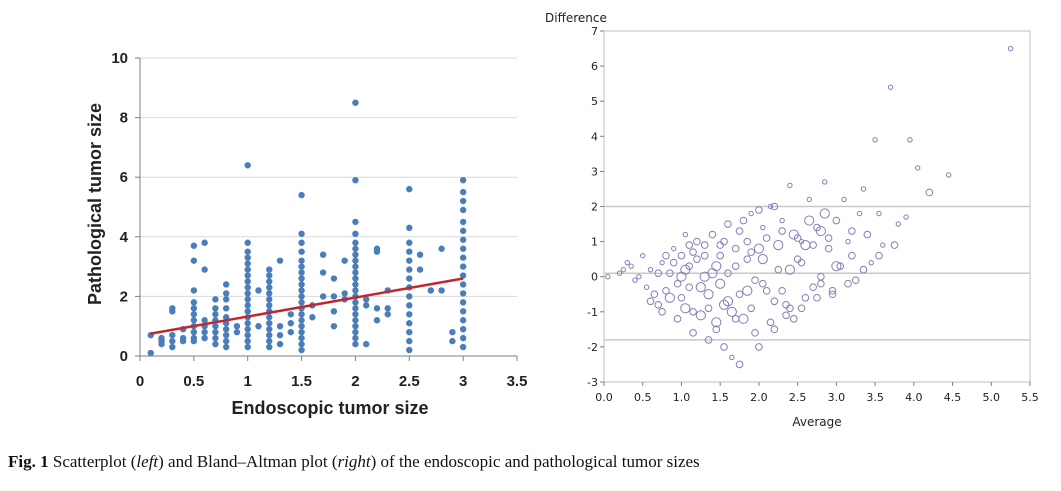 The height and width of the screenshot is (491, 1061). What do you see at coordinates (682, 397) in the screenshot?
I see `right-x-tick-label: 1.0` at bounding box center [682, 397].